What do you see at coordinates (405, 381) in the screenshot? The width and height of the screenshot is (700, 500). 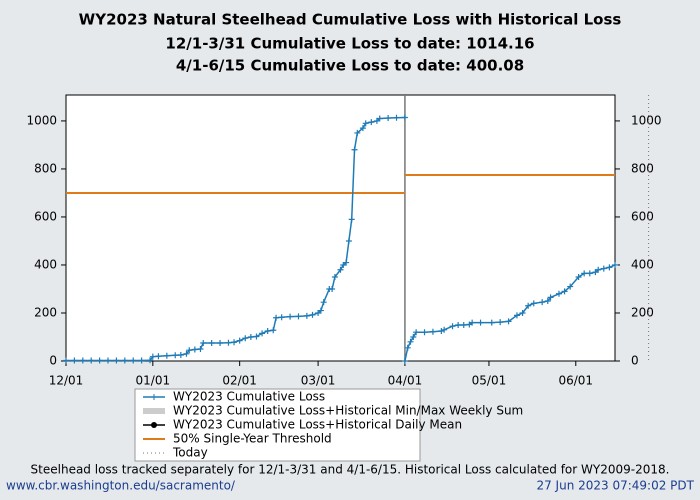 I see `x-tick-label: 04/01` at bounding box center [405, 381].